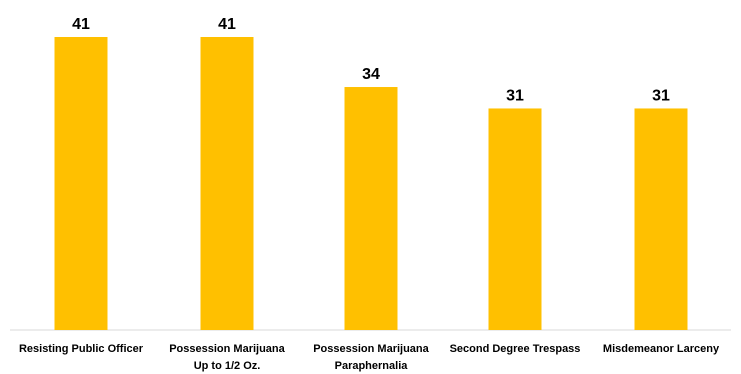 The height and width of the screenshot is (374, 741). What do you see at coordinates (372, 366) in the screenshot?
I see `category-label-3-line-2: Paraphernalia` at bounding box center [372, 366].